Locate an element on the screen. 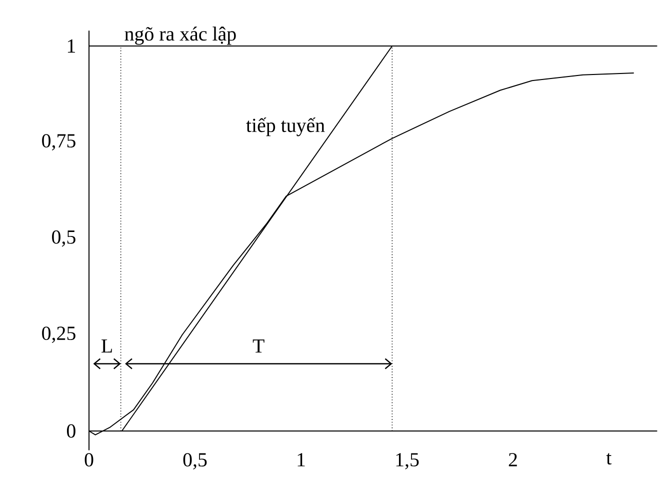  y-tick-label: 0,5 is located at coordinates (64, 238).